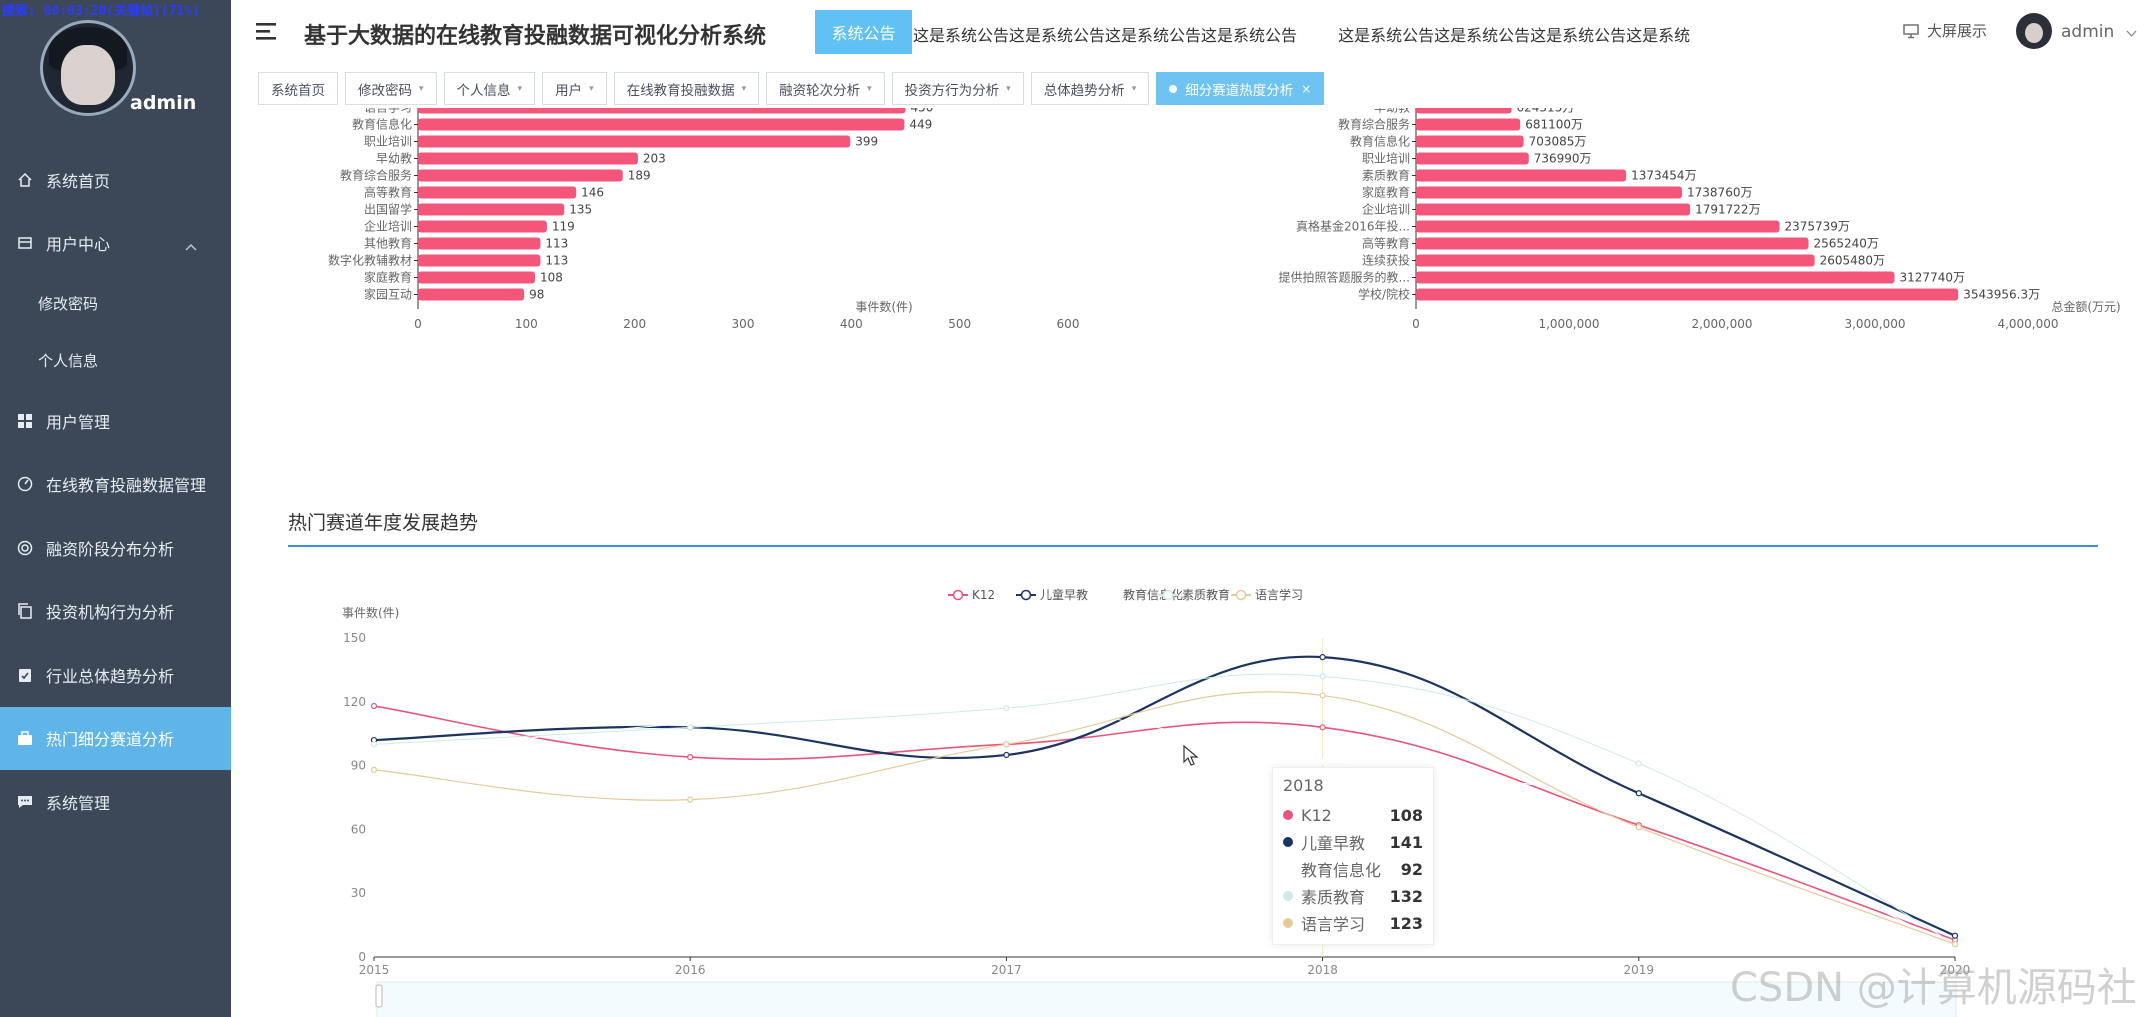 Image resolution: width=2150 pixels, height=1017 pixels. I want to click on recording-overlay: 搜索: 00:03:20(关键帧)(71%), so click(101, 11).